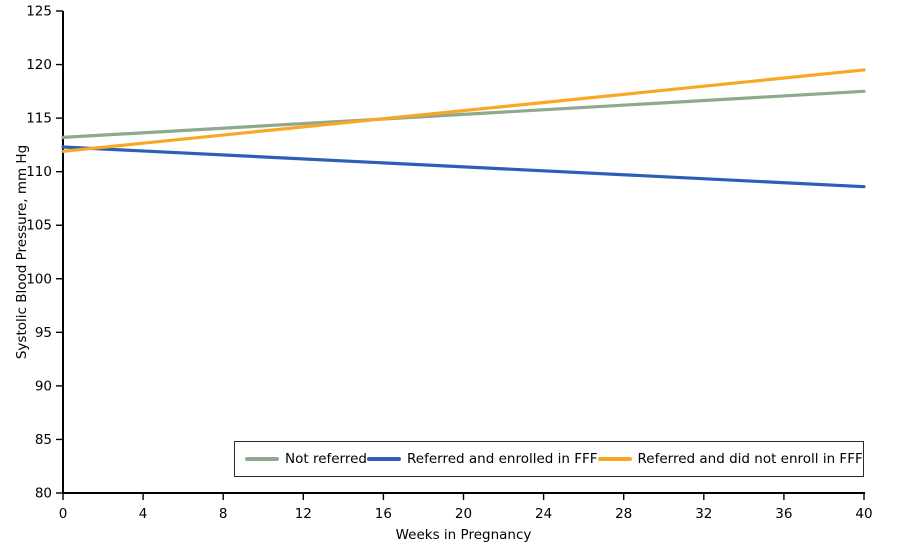  What do you see at coordinates (143, 514) in the screenshot?
I see `x-tick-label: 4` at bounding box center [143, 514].